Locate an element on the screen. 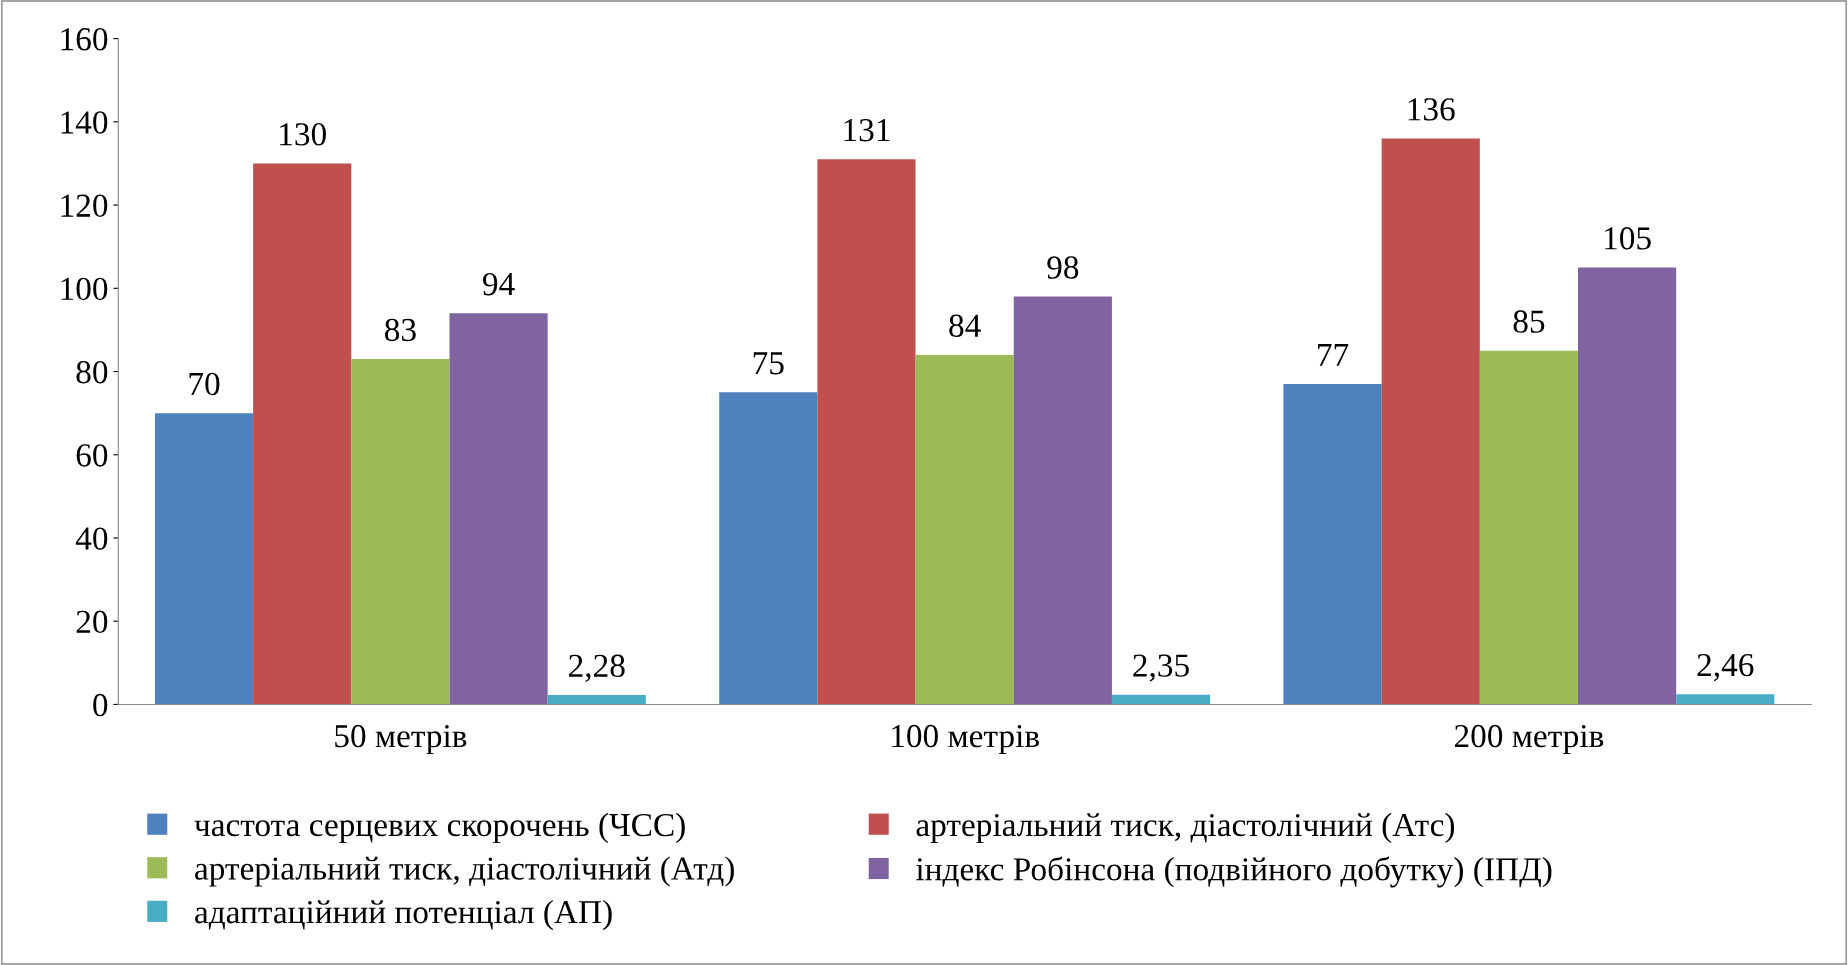 The image size is (1848, 965). data-label: 77 is located at coordinates (1333, 354).